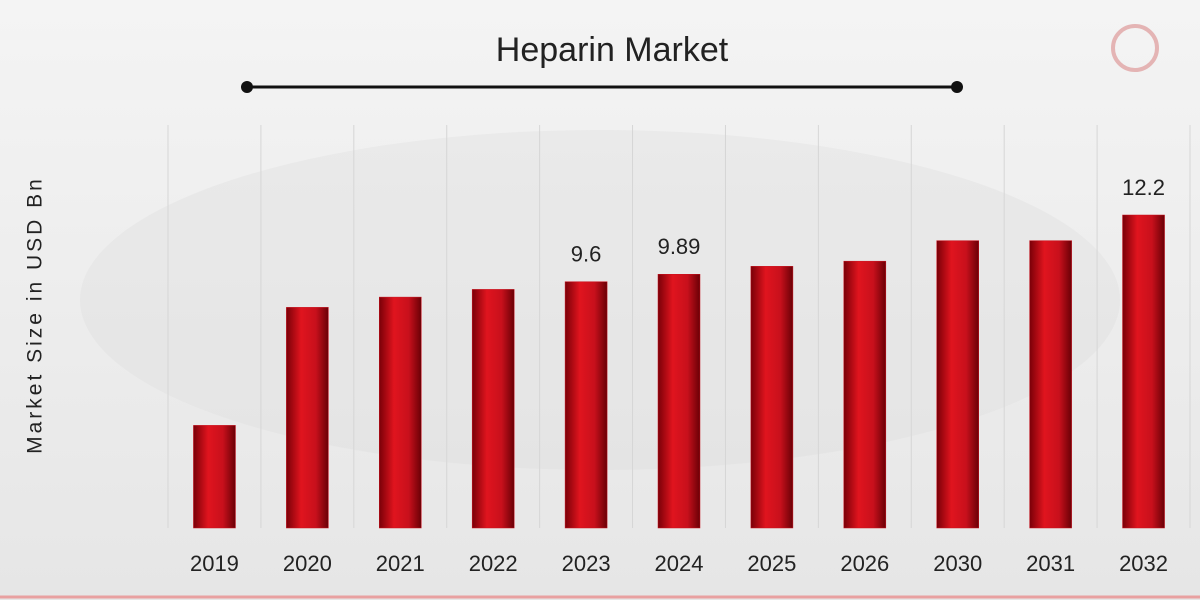 This screenshot has height=600, width=1200. What do you see at coordinates (586, 563) in the screenshot?
I see `x-tick-label: 2023` at bounding box center [586, 563].